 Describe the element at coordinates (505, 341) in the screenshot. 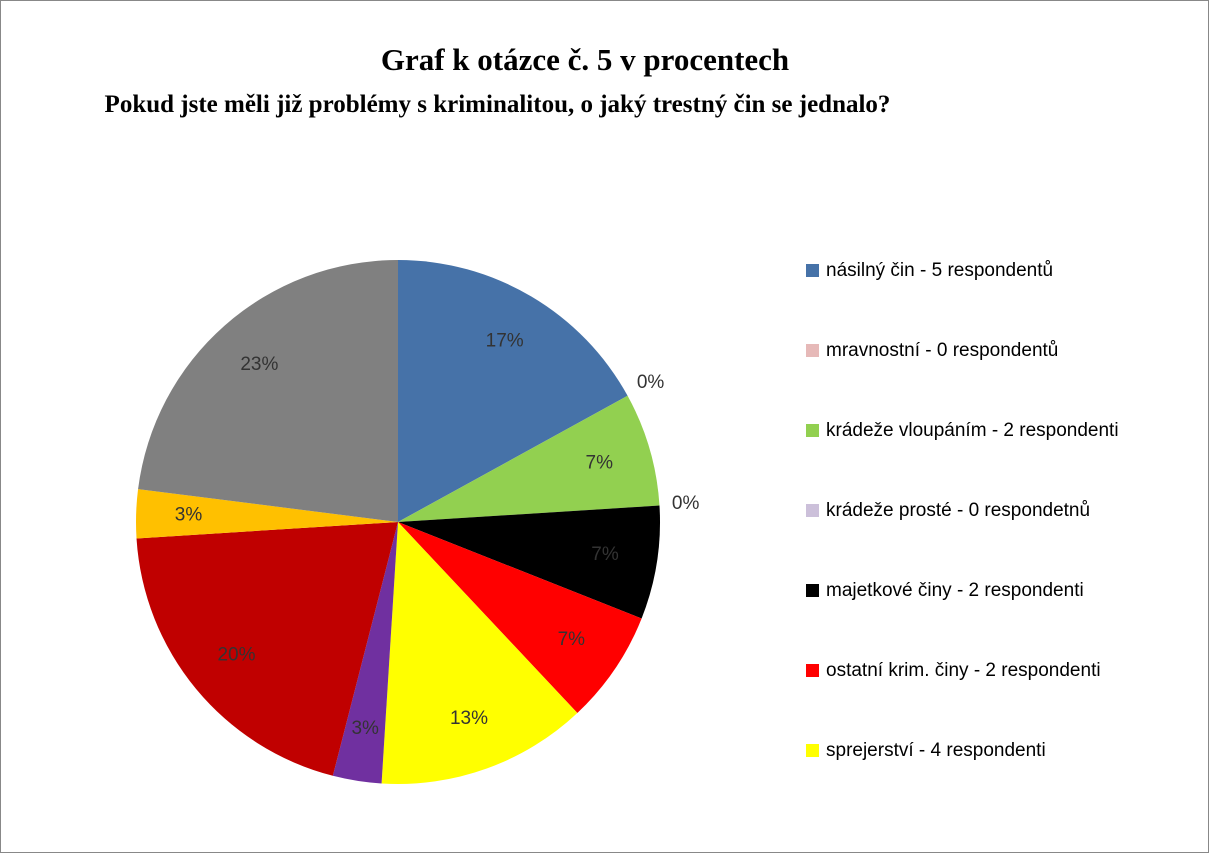

I see `data-label: 17%` at that location.